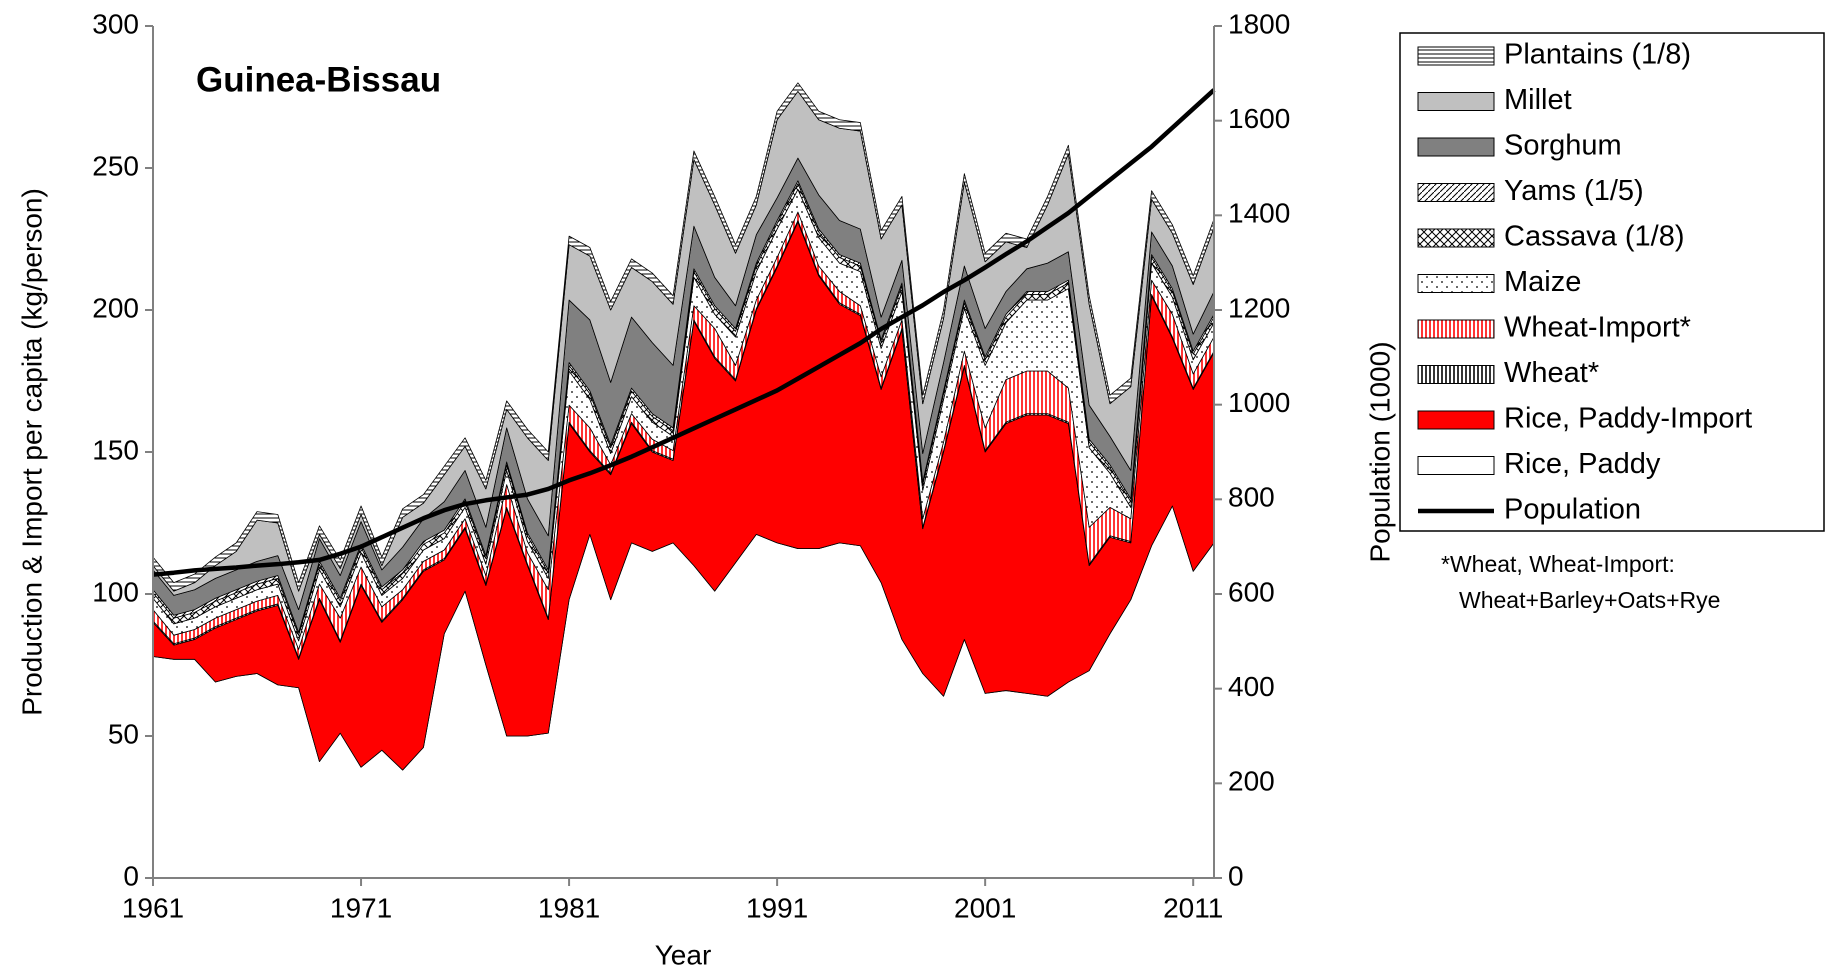 This screenshot has width=1830, height=979. Describe the element at coordinates (1259, 23) in the screenshot. I see `y2-tick-label: 1800` at that location.